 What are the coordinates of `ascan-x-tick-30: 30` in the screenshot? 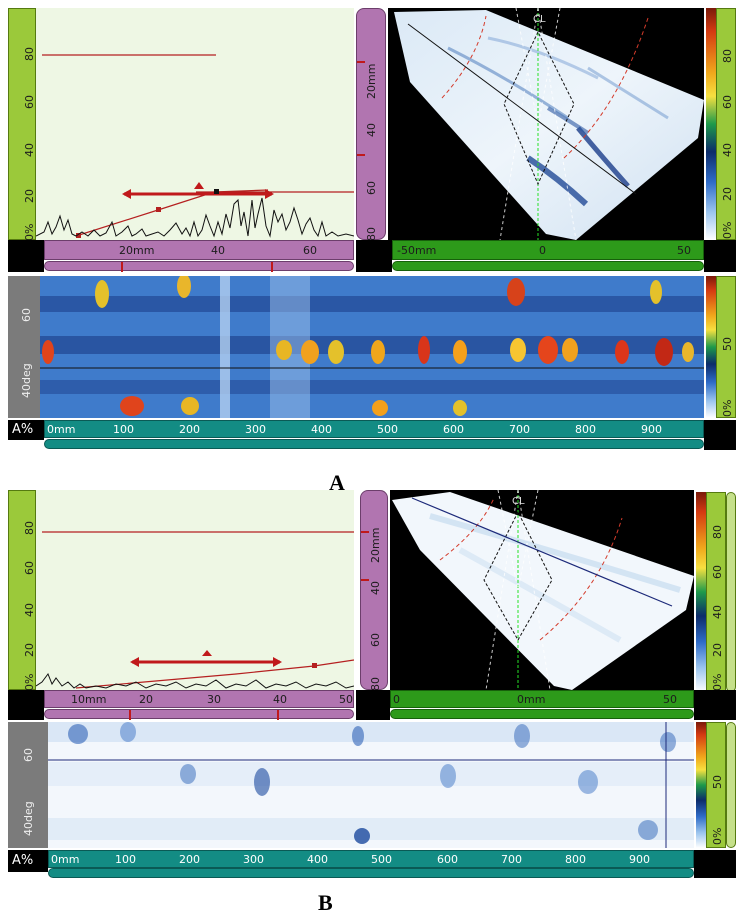 It's located at (214, 699).